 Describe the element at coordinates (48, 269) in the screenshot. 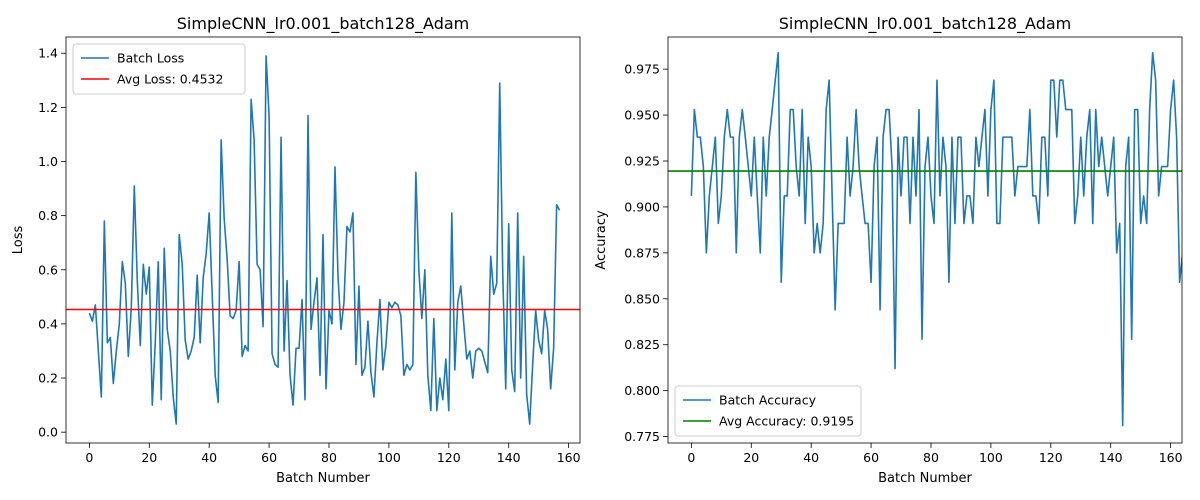

I see `y-tick-label: 0.6` at that location.